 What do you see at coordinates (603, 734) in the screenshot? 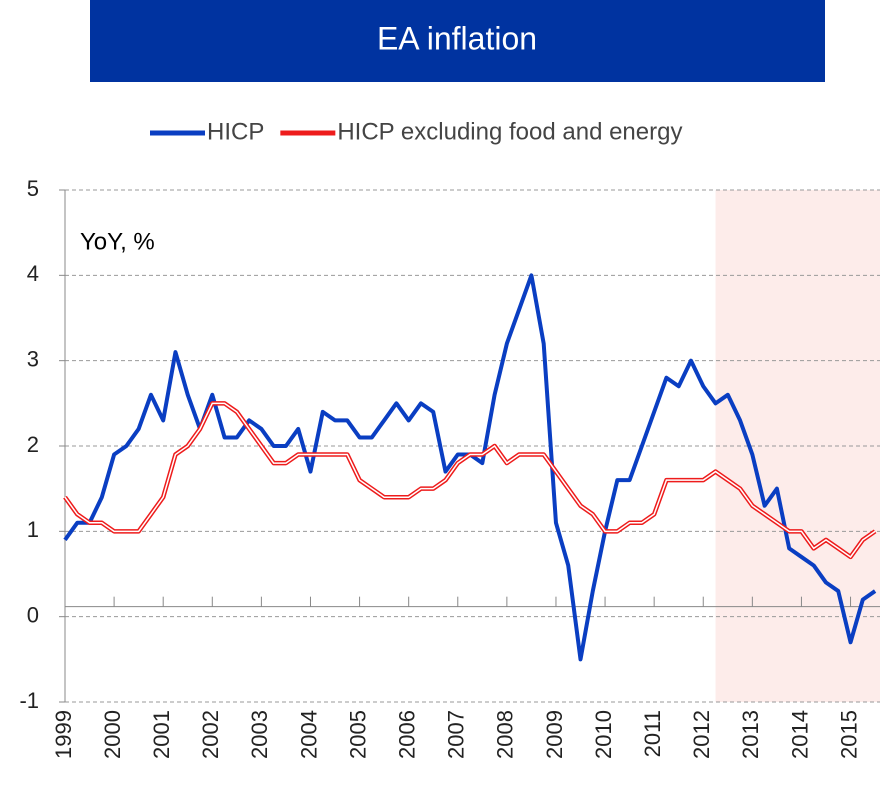
I see `x-tick-label: 2010` at bounding box center [603, 734].